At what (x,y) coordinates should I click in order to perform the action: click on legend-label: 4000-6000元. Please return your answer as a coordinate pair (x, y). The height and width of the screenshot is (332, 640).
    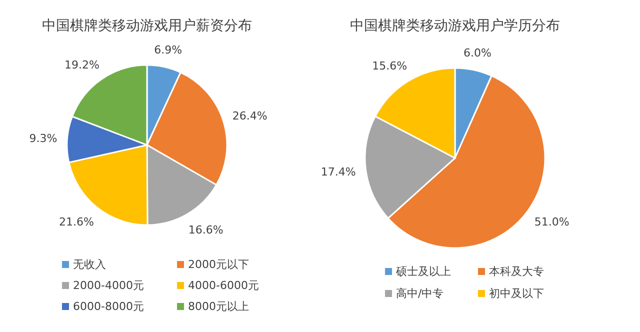
    Looking at the image, I should click on (223, 285).